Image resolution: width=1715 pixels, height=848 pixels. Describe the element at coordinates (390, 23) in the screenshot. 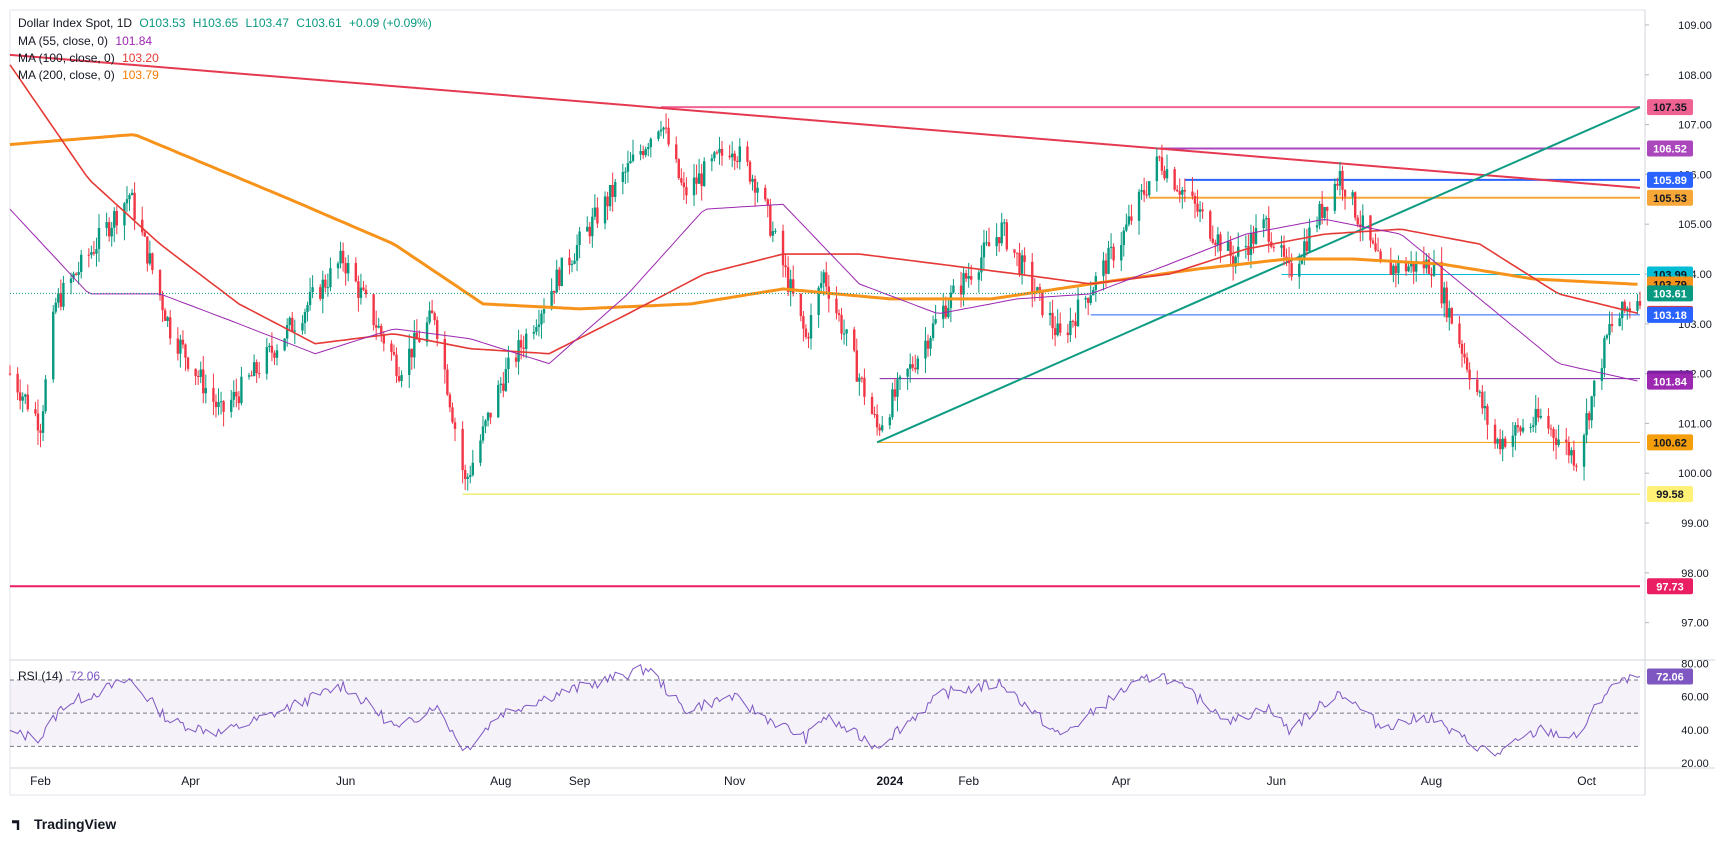

I see `change-value: +0.09 (+0.09%)` at that location.